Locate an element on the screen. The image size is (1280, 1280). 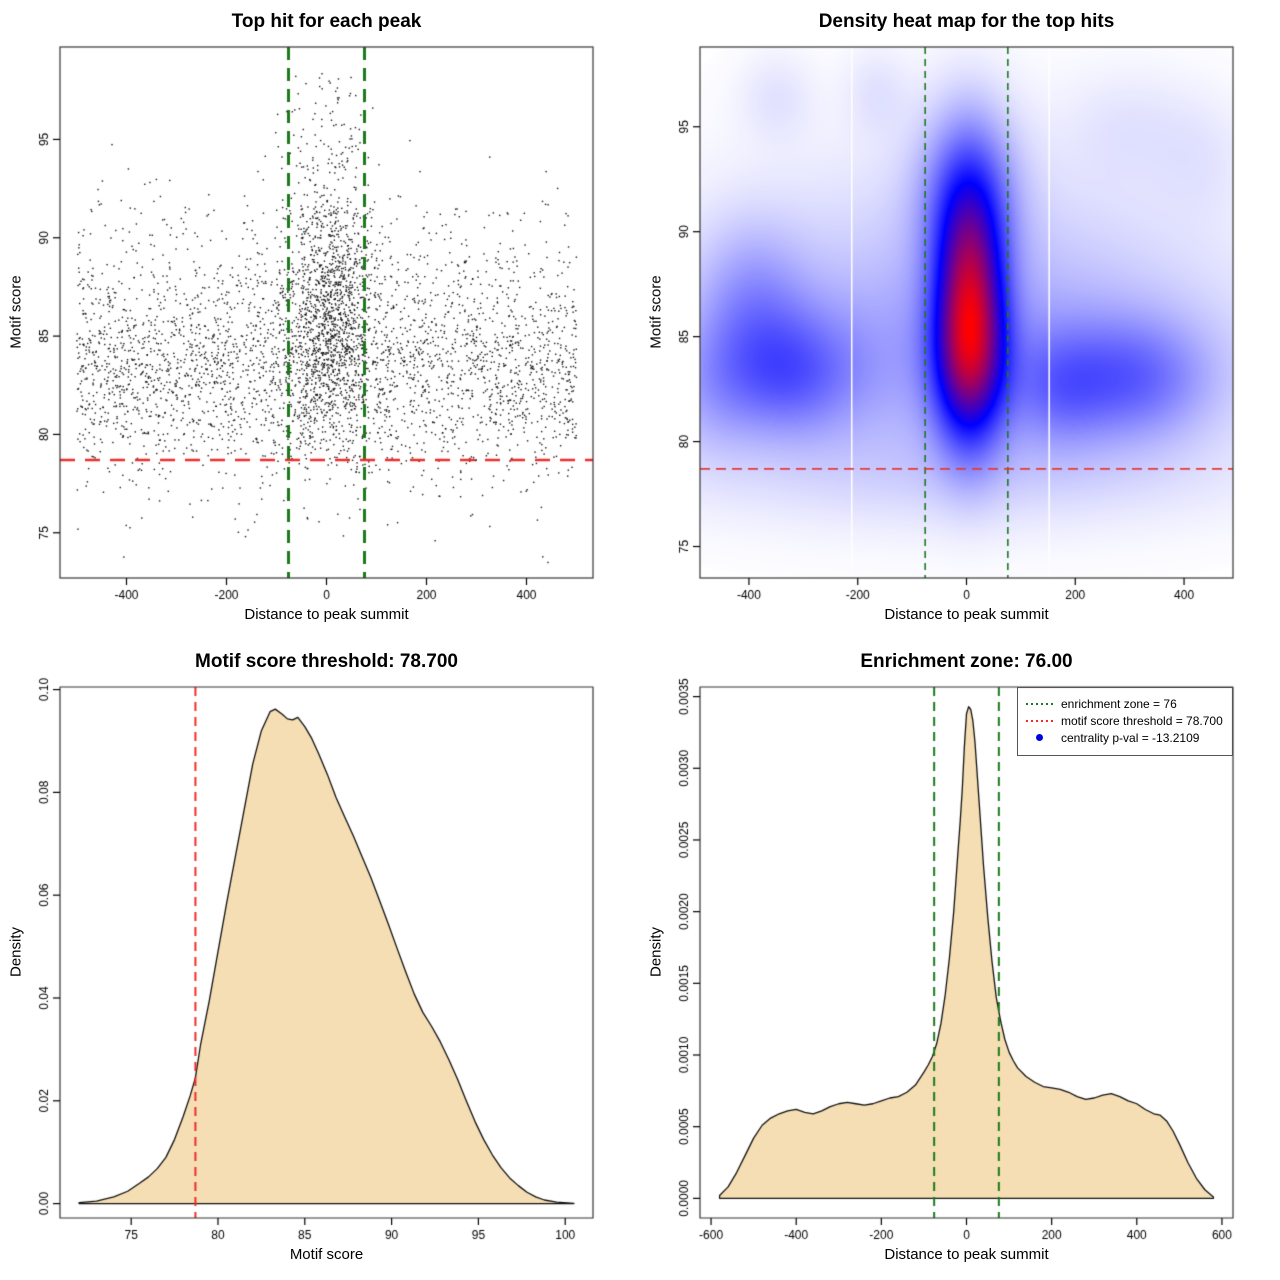
legend-label: centrality p-val = -13.2109 is located at coordinates (1130, 737).